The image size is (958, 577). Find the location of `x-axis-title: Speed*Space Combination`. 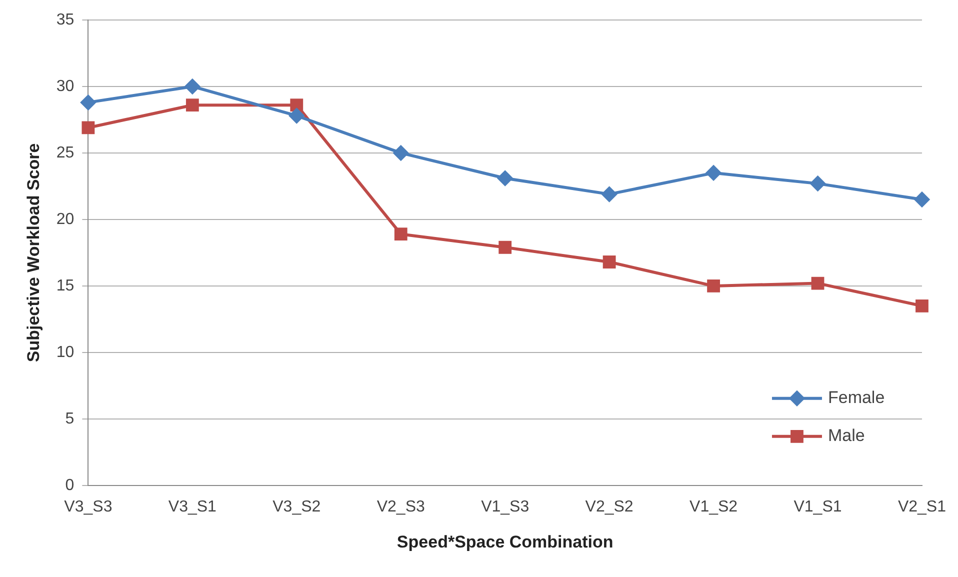

x-axis-title: Speed*Space Combination is located at coordinates (505, 542).